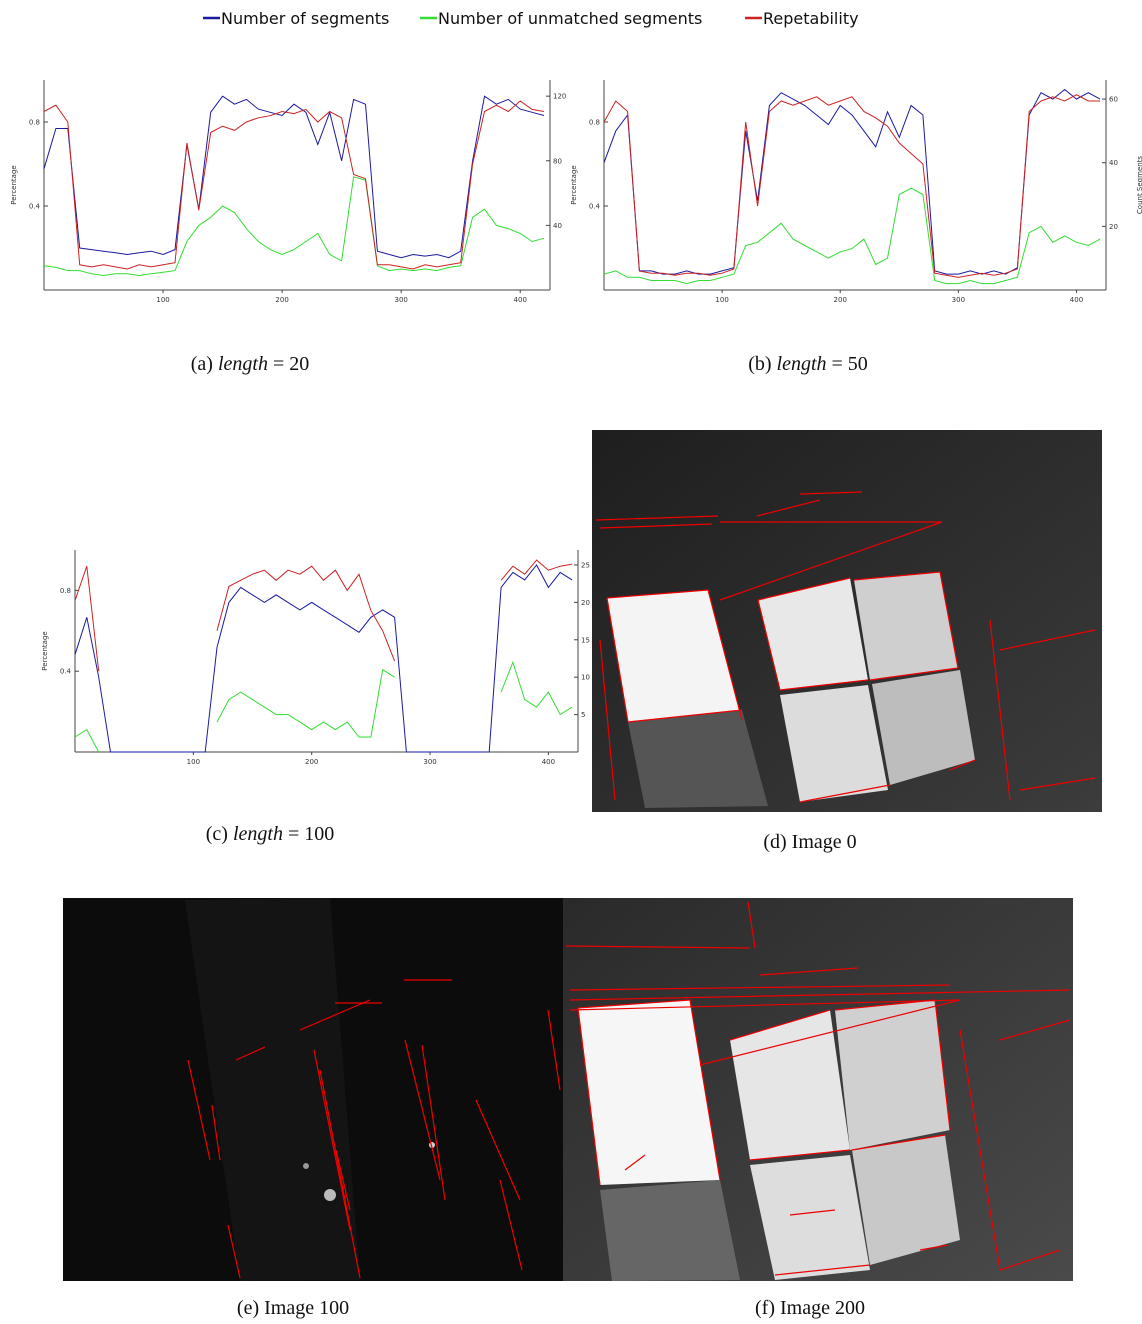 This screenshot has width=1142, height=1324. What do you see at coordinates (585, 640) in the screenshot?
I see `y2-tick-label: 15` at bounding box center [585, 640].